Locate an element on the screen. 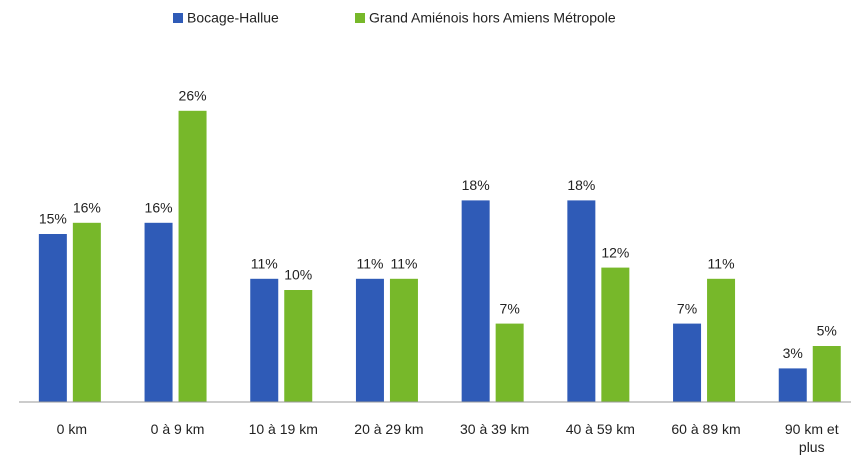  x-label-box: 0 km is located at coordinates (72, 429).